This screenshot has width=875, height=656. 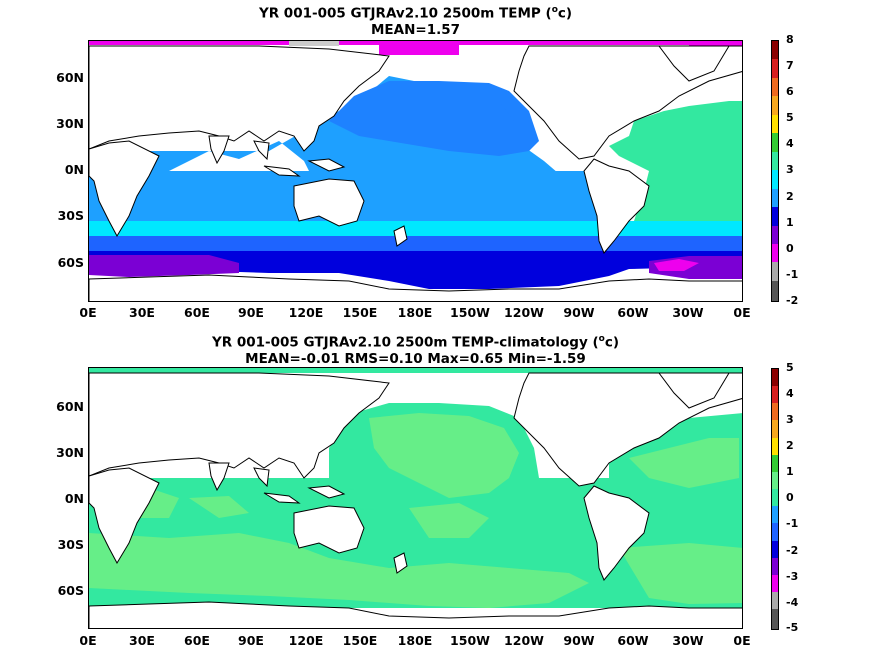 I want to click on eurasia, so click(x=239, y=98).